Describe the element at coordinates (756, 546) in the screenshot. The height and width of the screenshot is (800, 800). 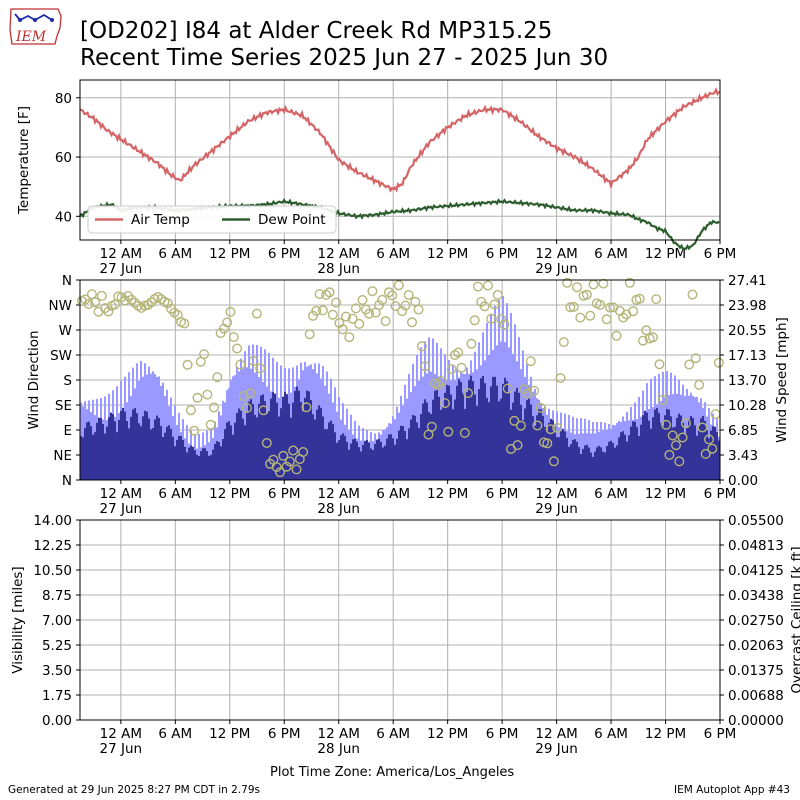
I see `ceiling-tick-label: 0.04813` at that location.